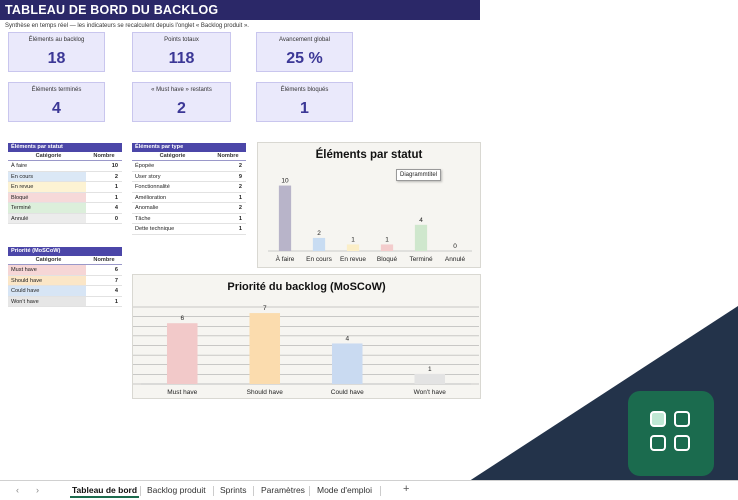  Describe the element at coordinates (116, 270) in the screenshot. I see `cell-count: 6` at that location.